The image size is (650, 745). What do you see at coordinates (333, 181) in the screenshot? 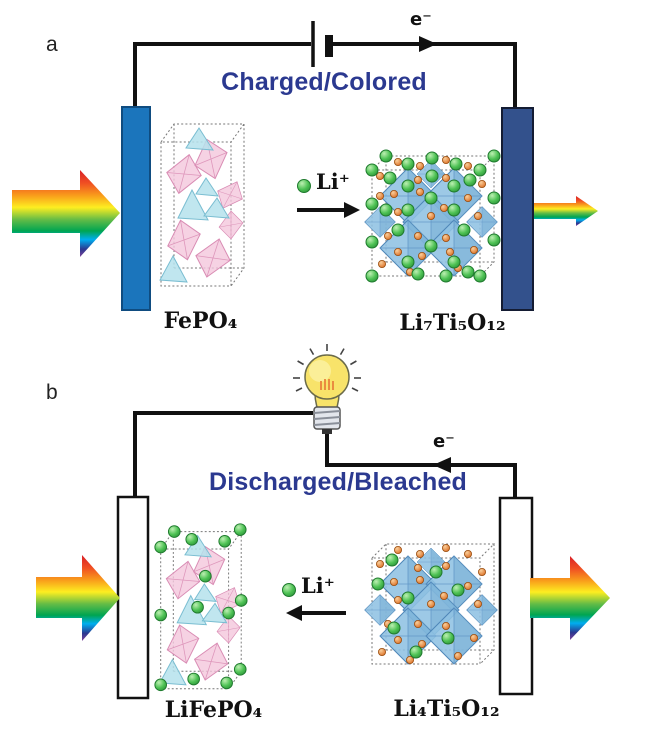
I see `li-ion-label-a: Li⁺` at bounding box center [333, 181].